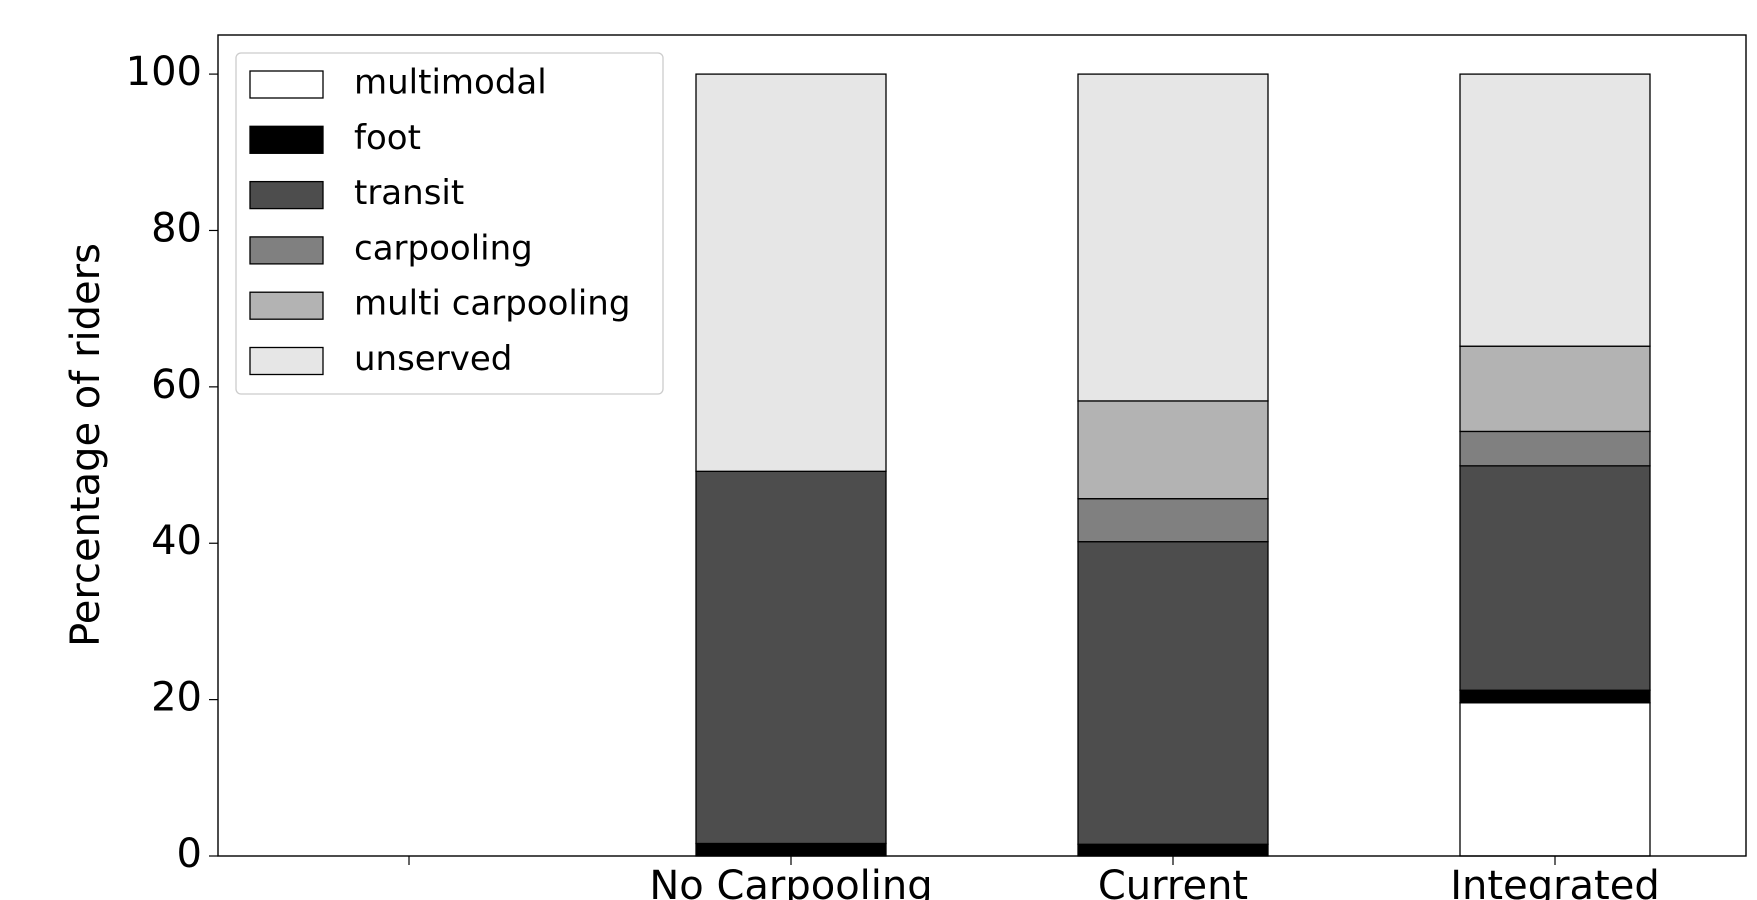 Image resolution: width=1757 pixels, height=900 pixels. Describe the element at coordinates (449, 223) in the screenshot. I see `legend-box` at that location.